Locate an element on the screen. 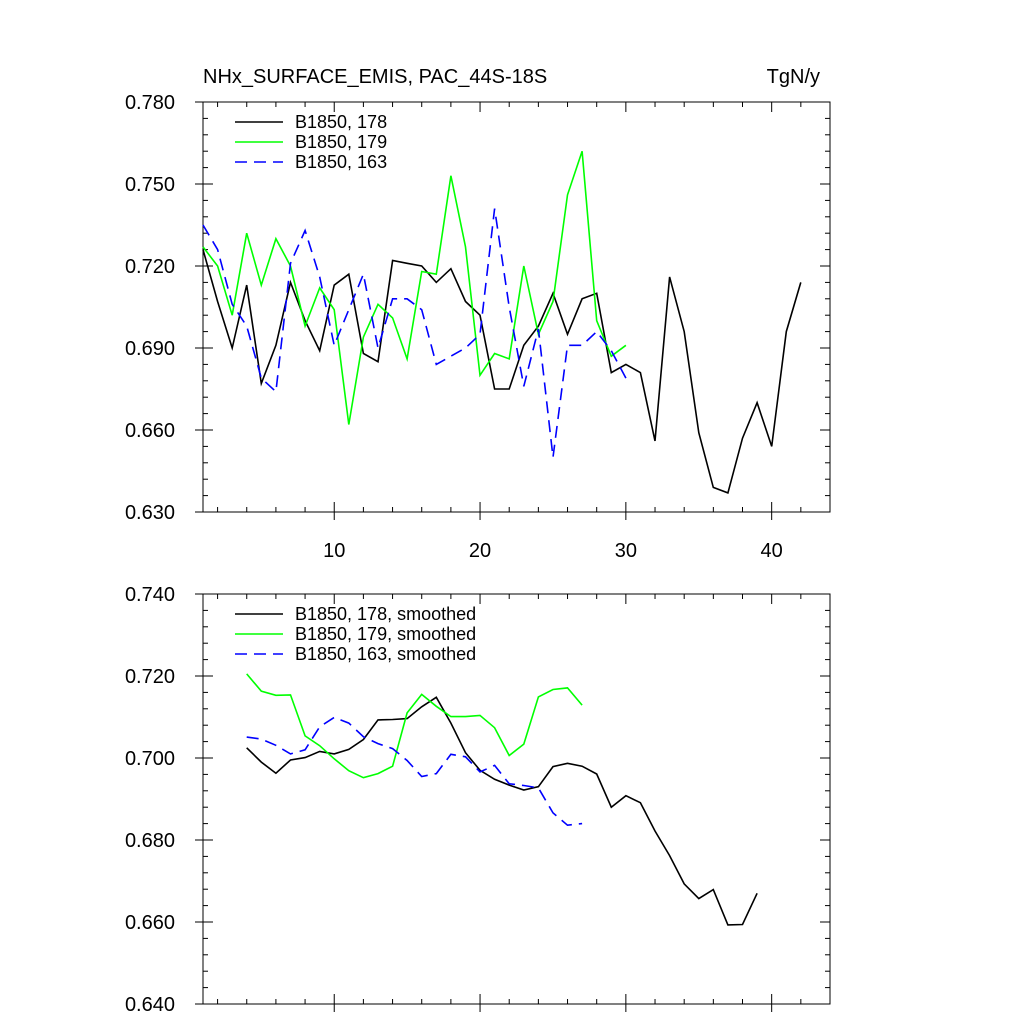 This screenshot has height=1024, width=1024. y-tick-label: 0.700 is located at coordinates (150, 759).